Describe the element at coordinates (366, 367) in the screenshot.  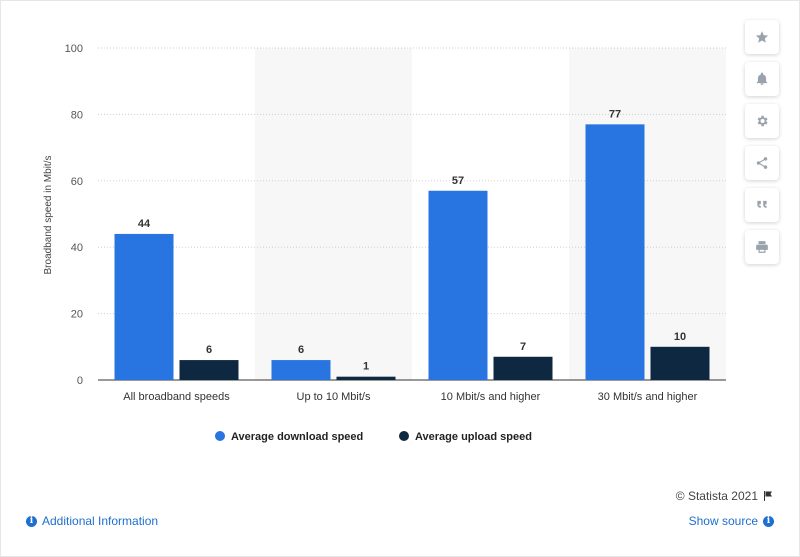
I see `data-label: 1` at that location.